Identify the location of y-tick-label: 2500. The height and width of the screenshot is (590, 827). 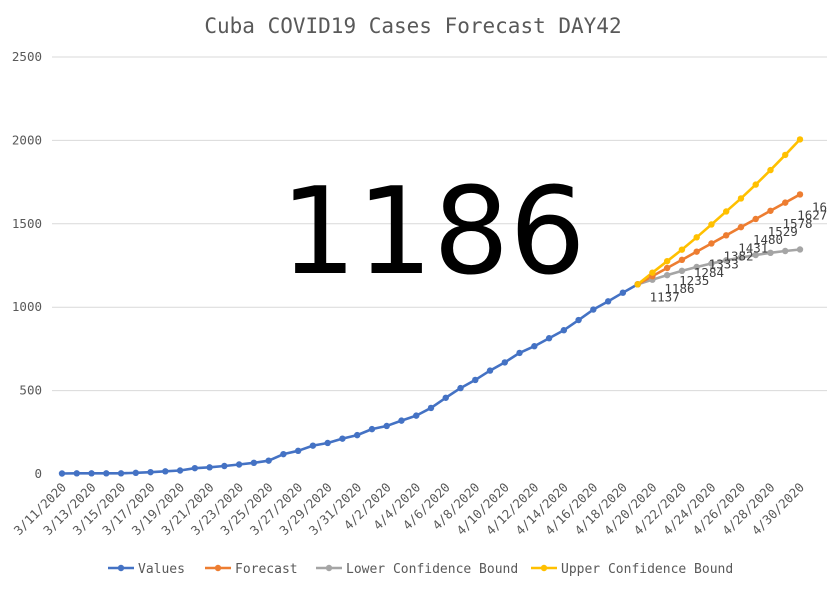
(27, 56).